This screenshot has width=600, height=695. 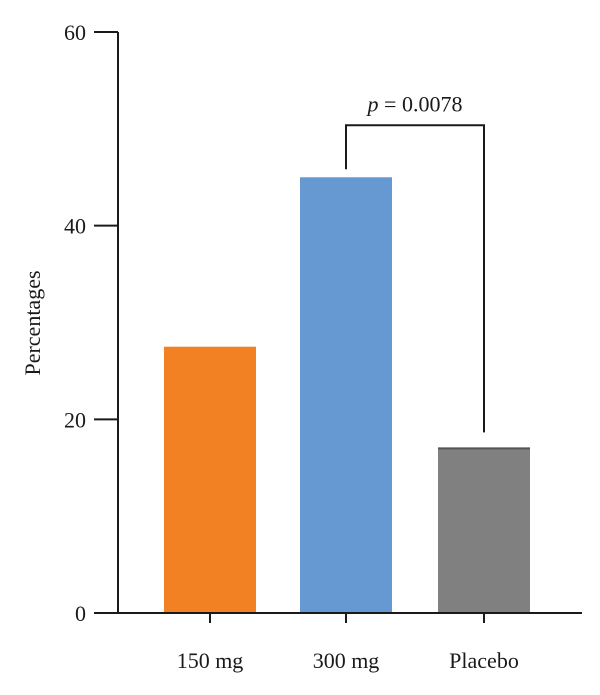 I want to click on bar-300-mg, so click(x=346, y=395).